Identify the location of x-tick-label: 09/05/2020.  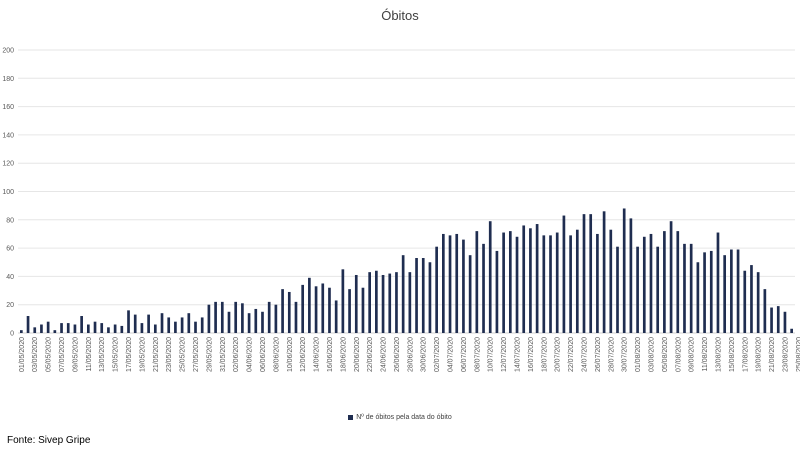
(75, 354).